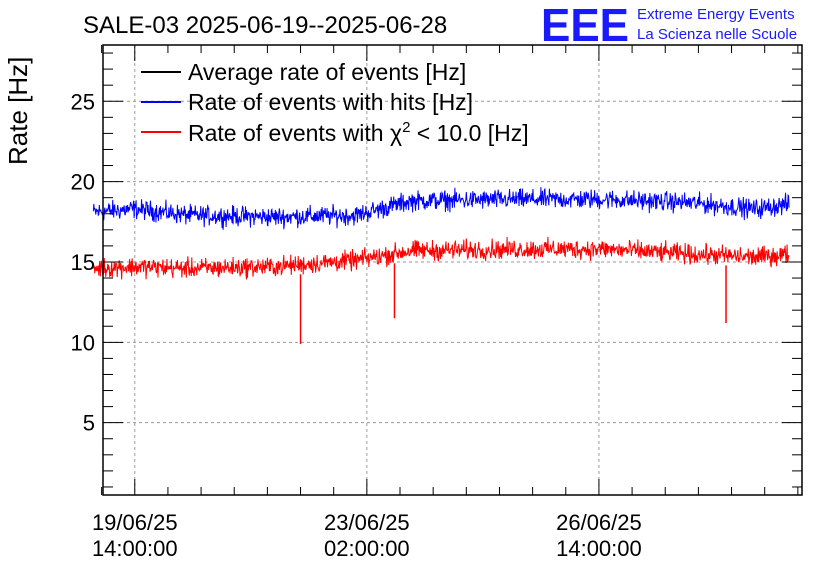  Describe the element at coordinates (83, 262) in the screenshot. I see `y-tick-label: 15` at that location.